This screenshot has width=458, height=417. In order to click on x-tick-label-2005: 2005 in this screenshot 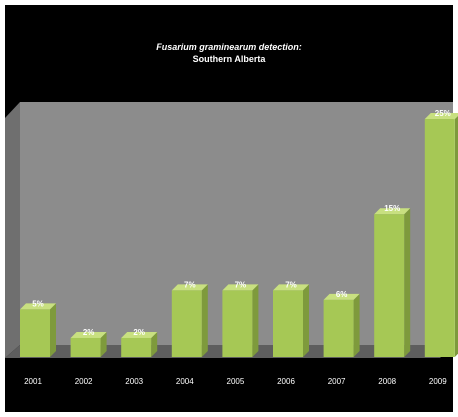, I will do `click(236, 381)`.